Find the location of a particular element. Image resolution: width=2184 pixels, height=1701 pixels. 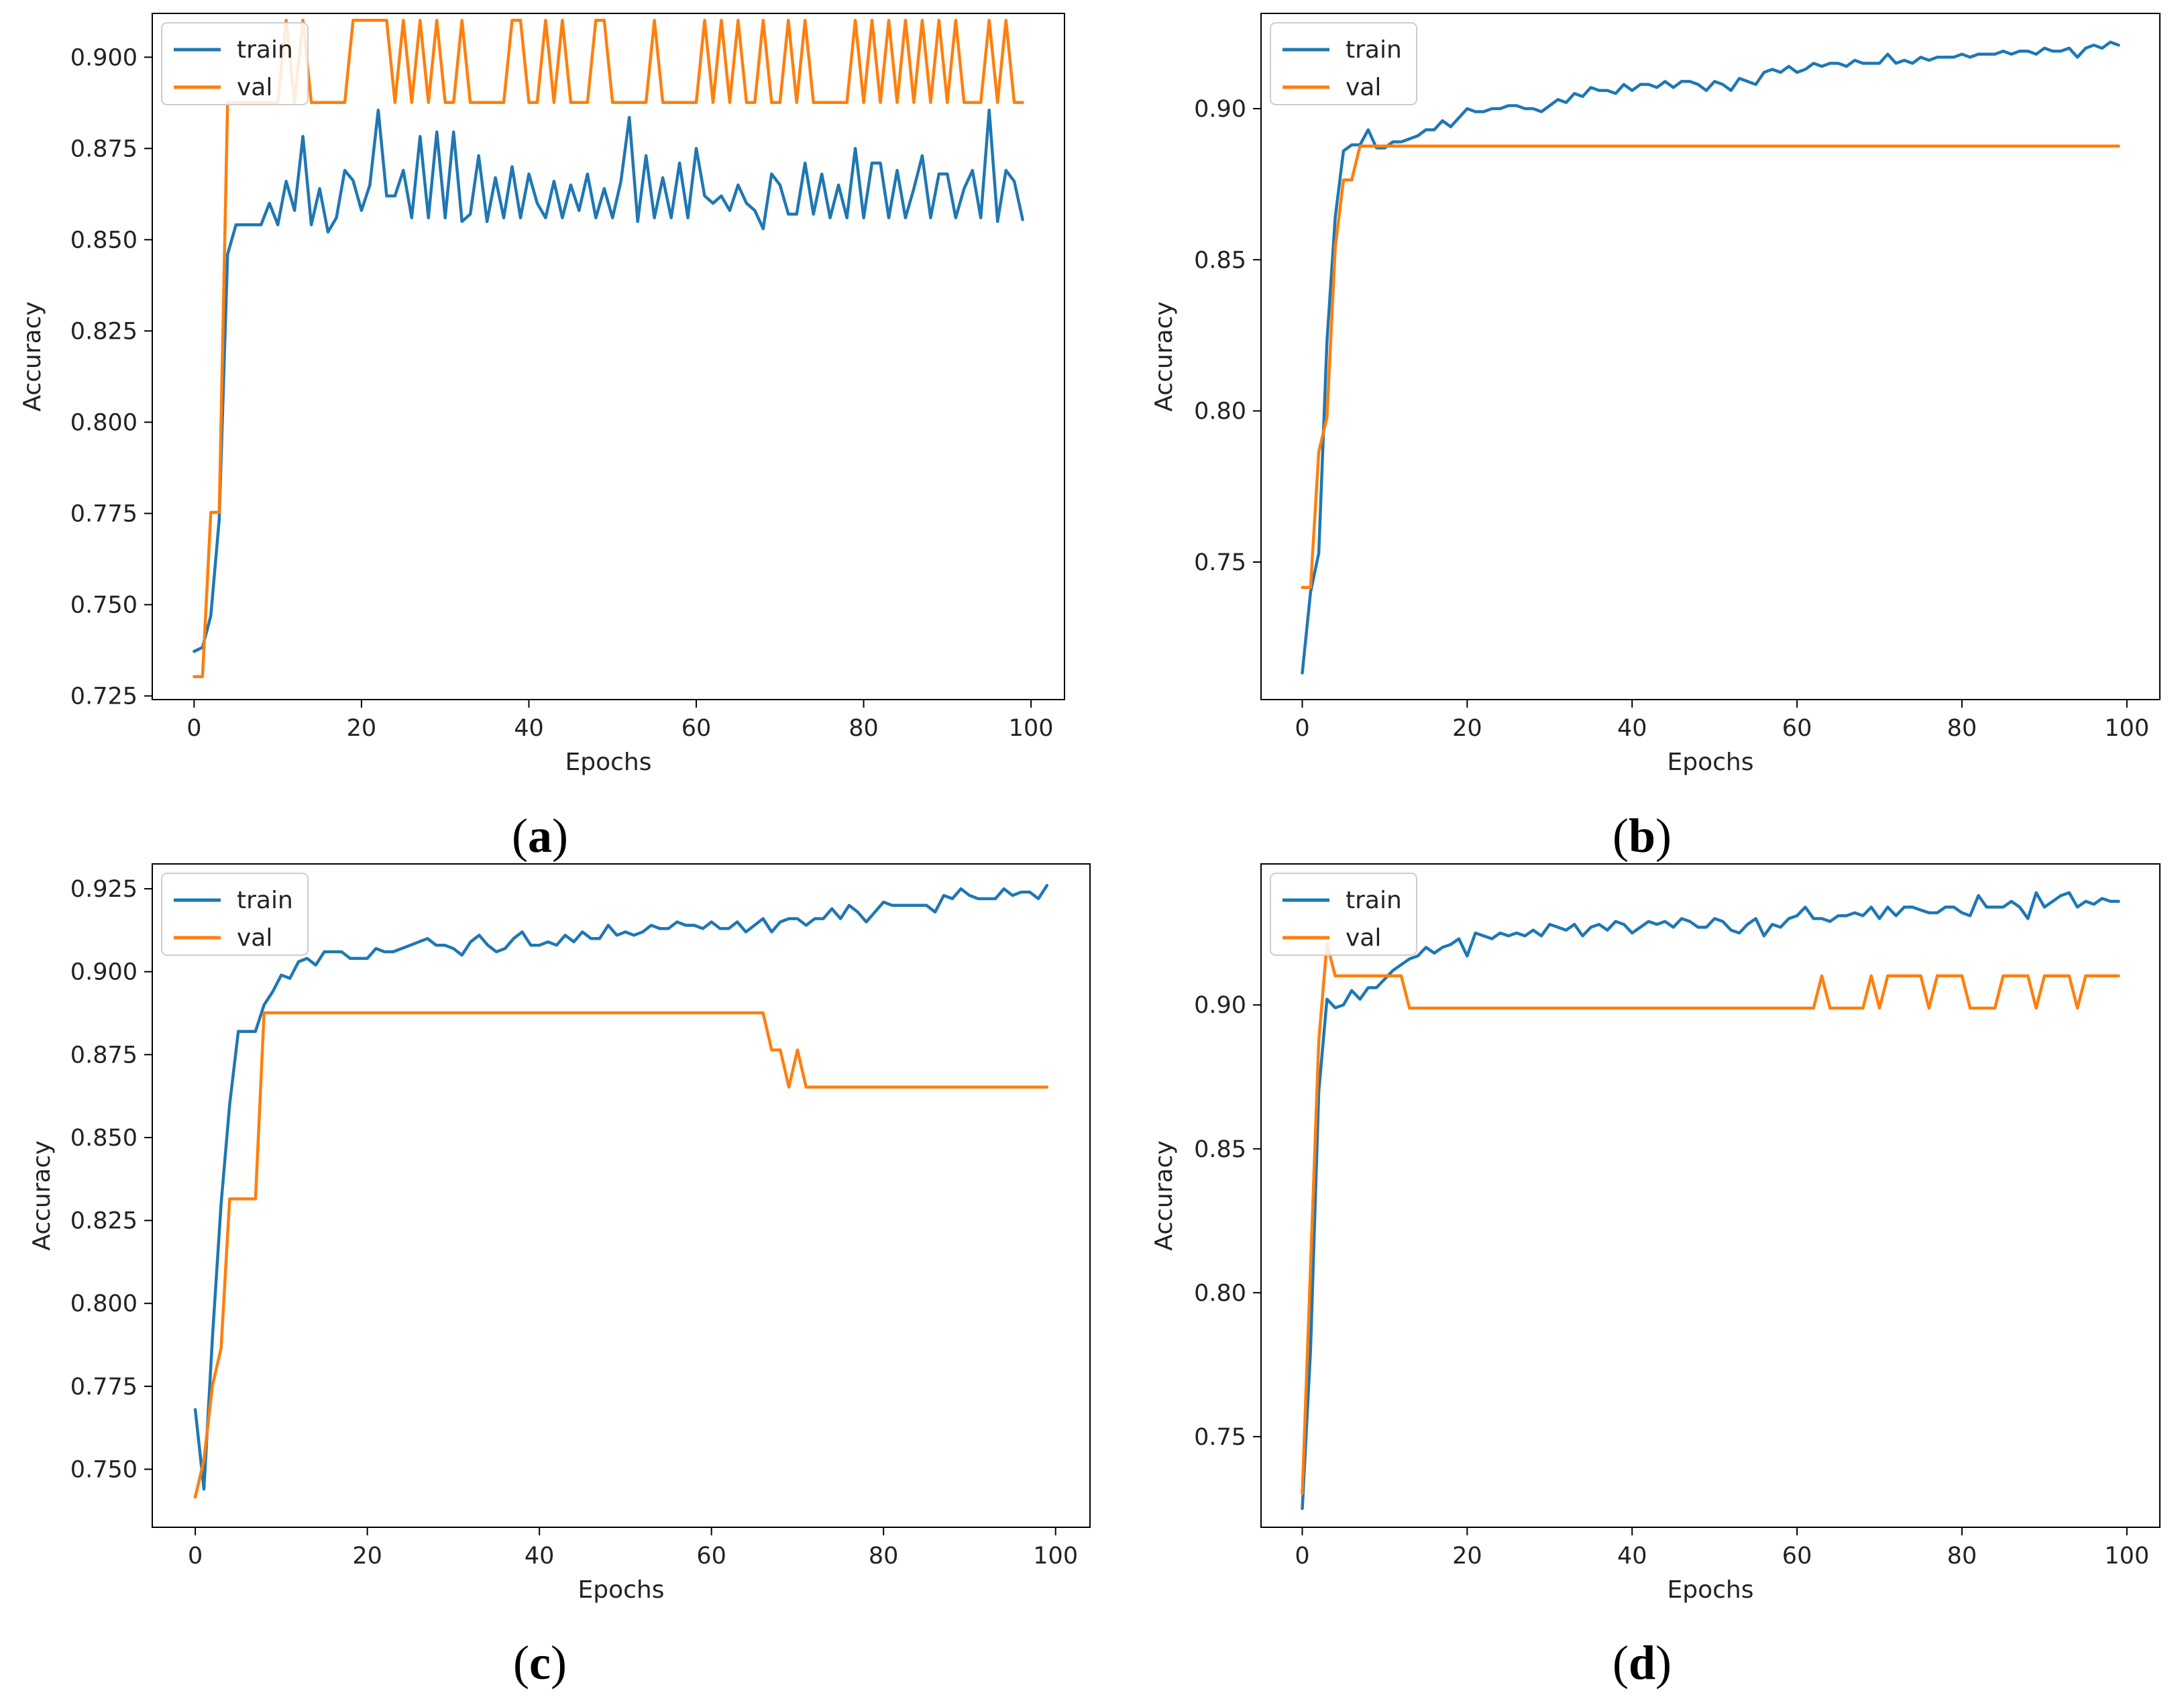

y-tick-label: 0.925 is located at coordinates (104, 890).